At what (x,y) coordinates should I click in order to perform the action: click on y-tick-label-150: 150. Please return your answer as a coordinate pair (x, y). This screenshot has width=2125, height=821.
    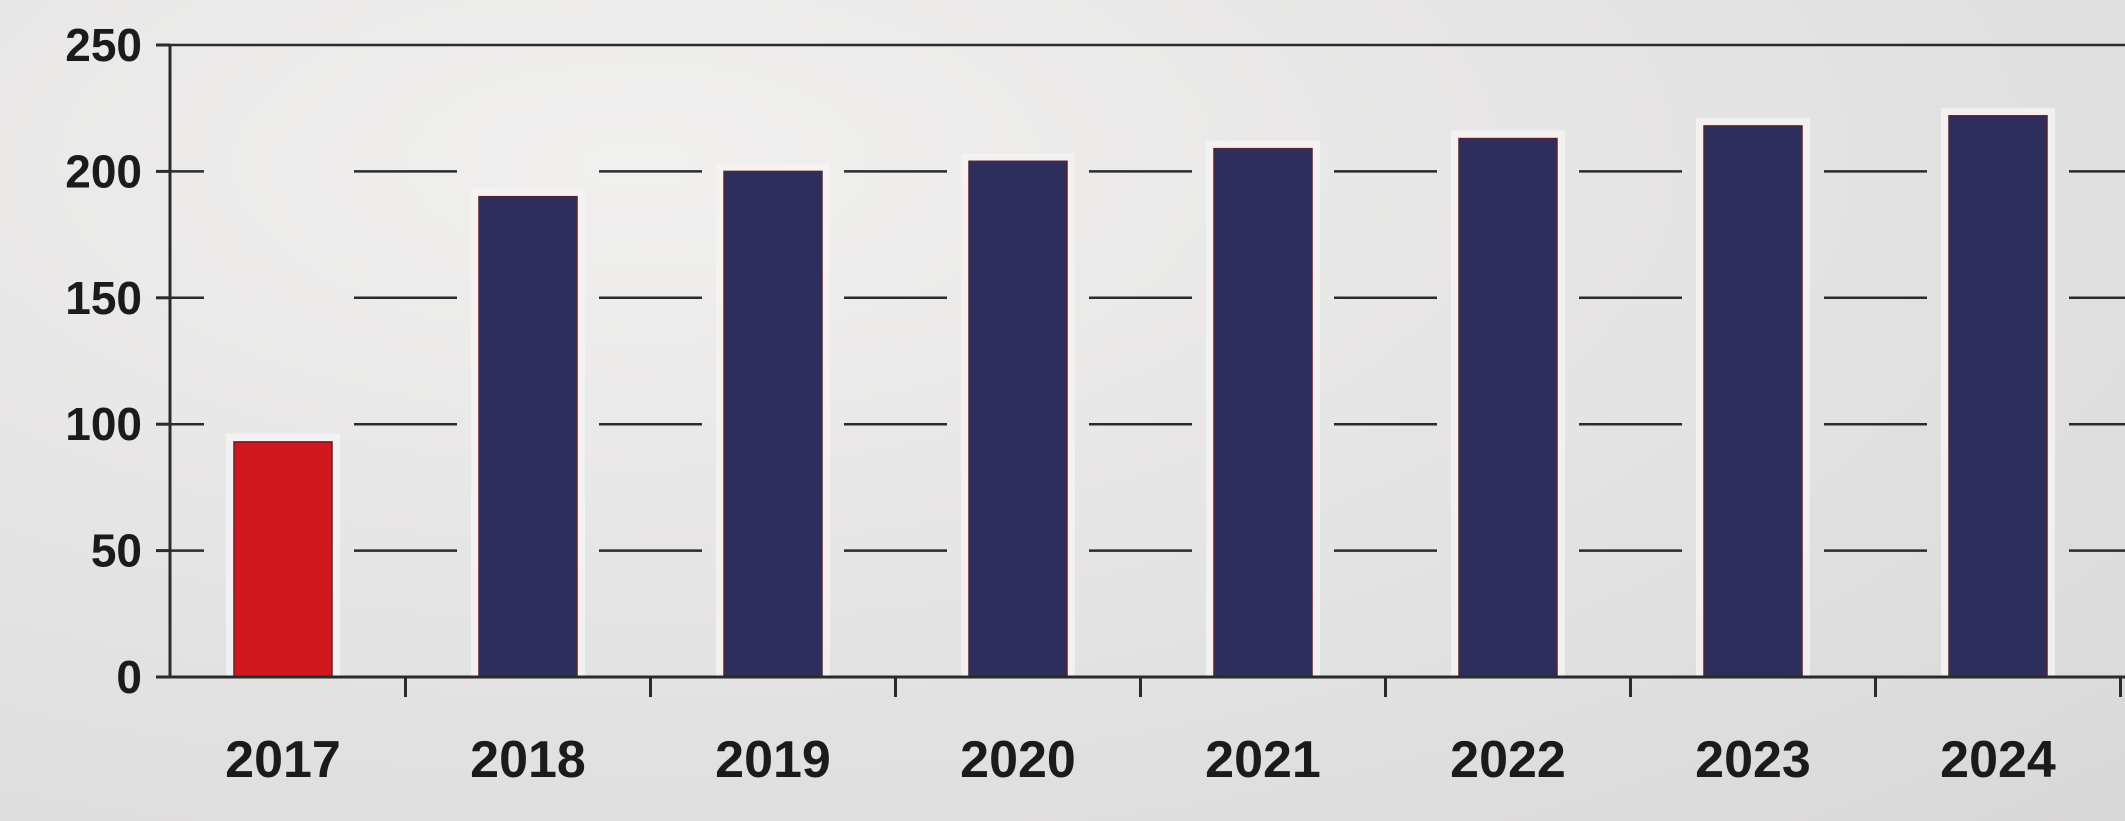
    Looking at the image, I should click on (103, 298).